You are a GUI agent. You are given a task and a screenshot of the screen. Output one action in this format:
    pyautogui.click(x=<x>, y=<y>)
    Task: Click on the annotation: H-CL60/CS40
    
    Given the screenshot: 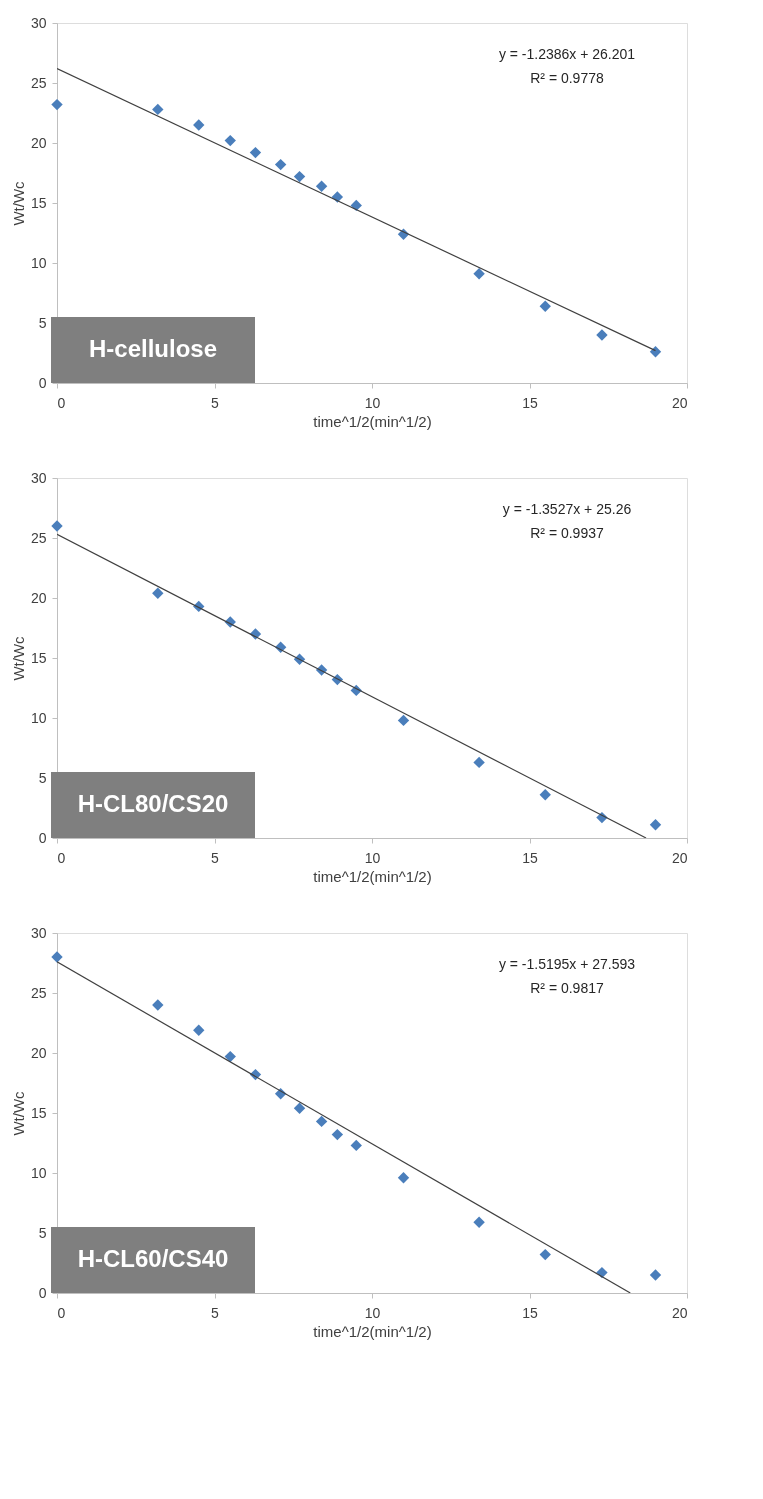 What is the action you would take?
    pyautogui.click(x=153, y=1258)
    